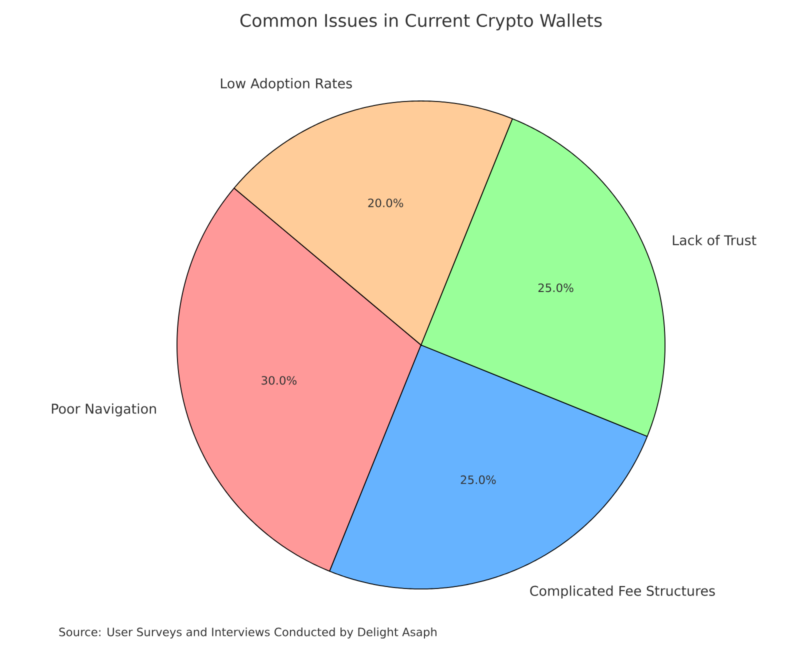  Describe the element at coordinates (104, 409) in the screenshot. I see `slice-label: Poor Navigation` at that location.